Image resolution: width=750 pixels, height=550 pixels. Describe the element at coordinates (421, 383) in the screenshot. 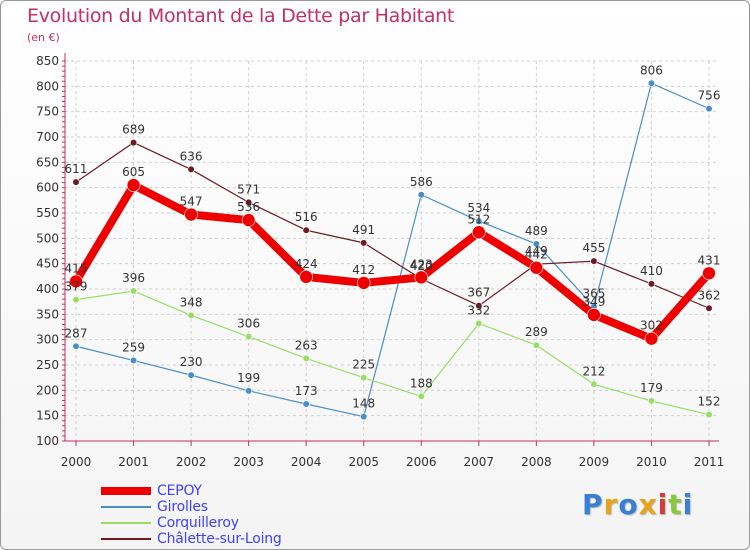

I see `data-label: 188` at that location.